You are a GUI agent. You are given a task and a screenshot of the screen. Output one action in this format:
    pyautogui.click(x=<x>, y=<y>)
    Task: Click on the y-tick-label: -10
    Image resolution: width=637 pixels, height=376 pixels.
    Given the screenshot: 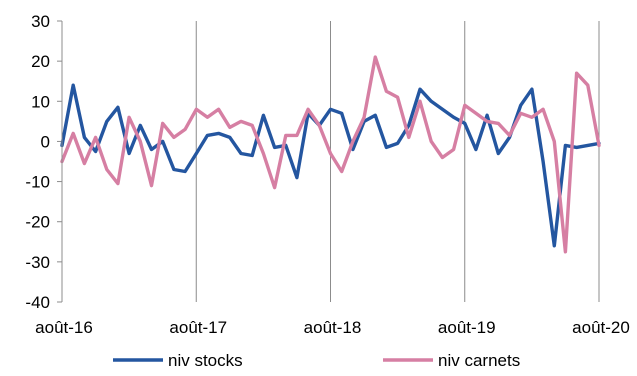 What is the action you would take?
    pyautogui.click(x=37, y=182)
    